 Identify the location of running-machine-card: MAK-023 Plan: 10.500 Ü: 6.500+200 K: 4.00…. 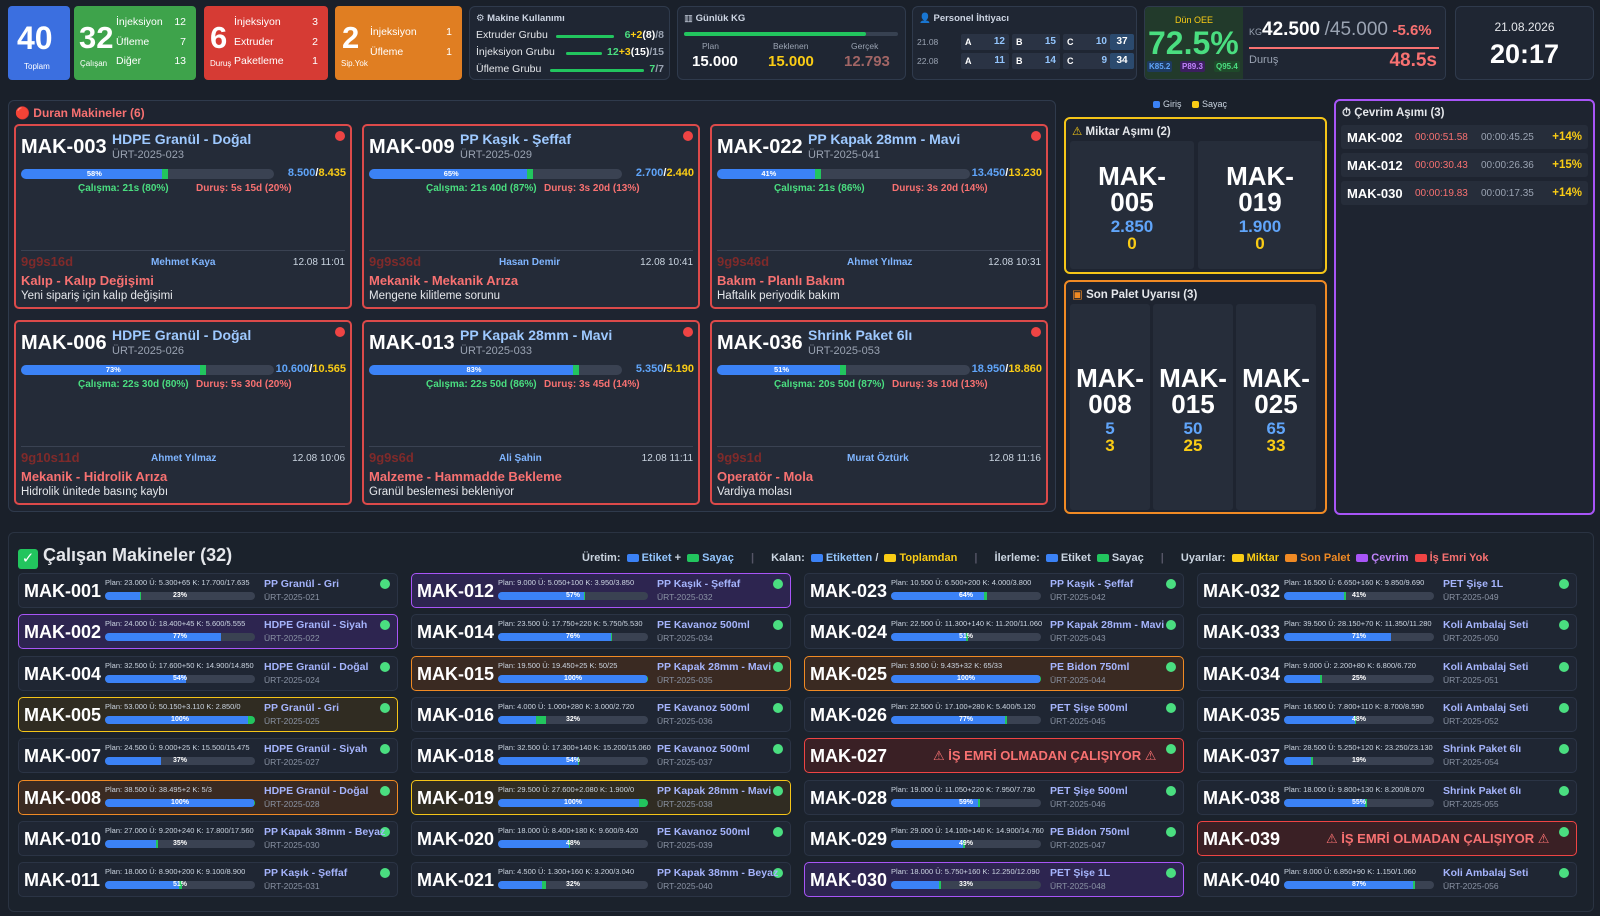
(994, 590).